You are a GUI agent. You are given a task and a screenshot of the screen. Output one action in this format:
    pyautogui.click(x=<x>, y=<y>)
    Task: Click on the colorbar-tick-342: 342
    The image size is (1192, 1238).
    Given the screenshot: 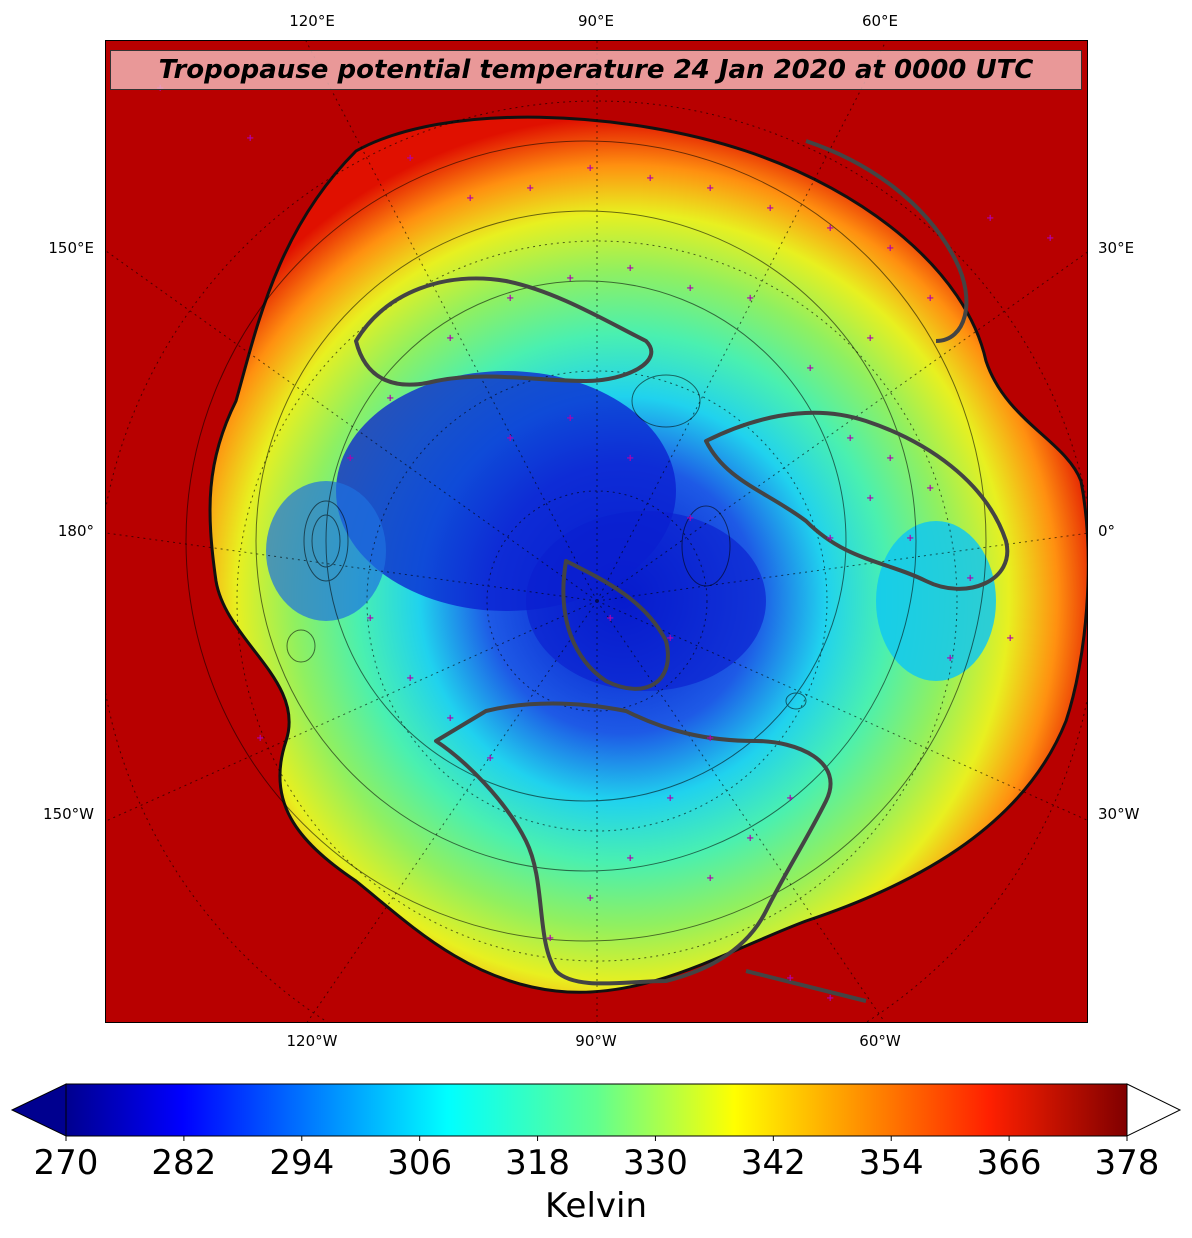 What is the action you would take?
    pyautogui.click(x=773, y=1163)
    